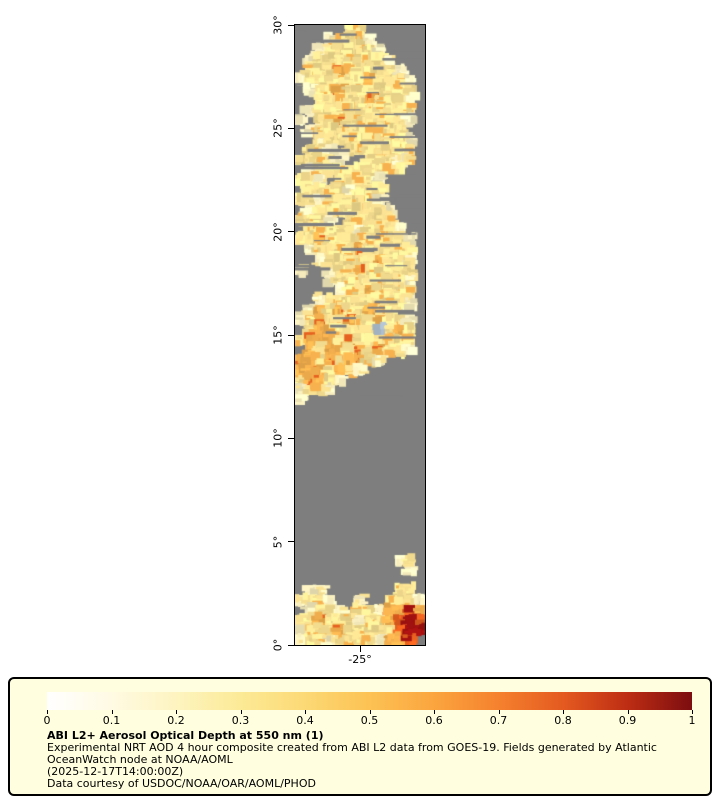  Describe the element at coordinates (434, 720) in the screenshot. I see `colorbar-tick-label: 0.6` at that location.